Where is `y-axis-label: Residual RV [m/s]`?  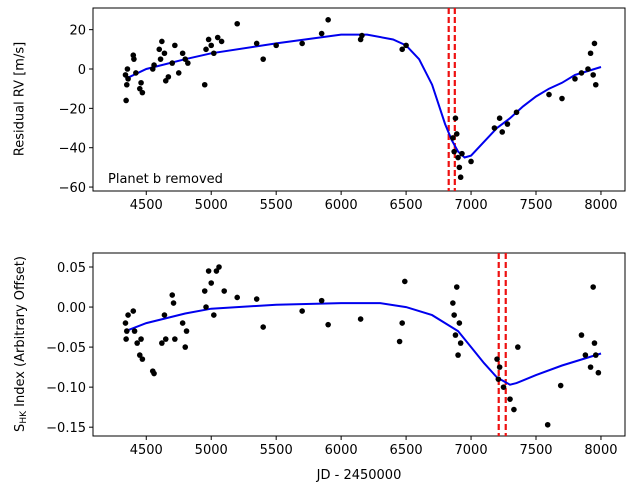 y-axis-label: Residual RV [m/s] is located at coordinates (20, 99).